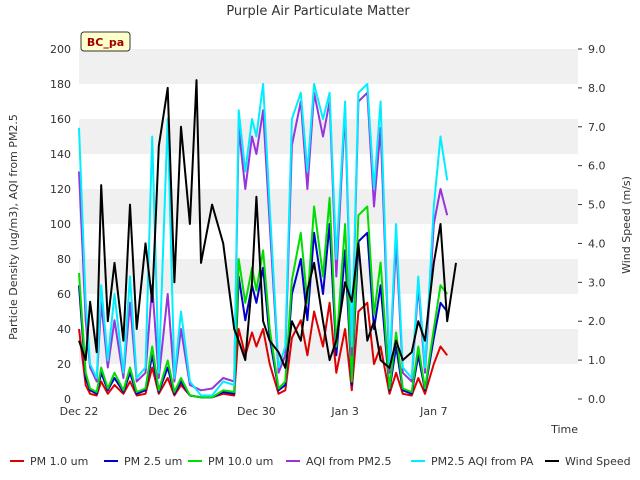 This screenshot has height=480, width=640. Describe the element at coordinates (67, 399) in the screenshot. I see `y-tick-label-left: 0` at that location.